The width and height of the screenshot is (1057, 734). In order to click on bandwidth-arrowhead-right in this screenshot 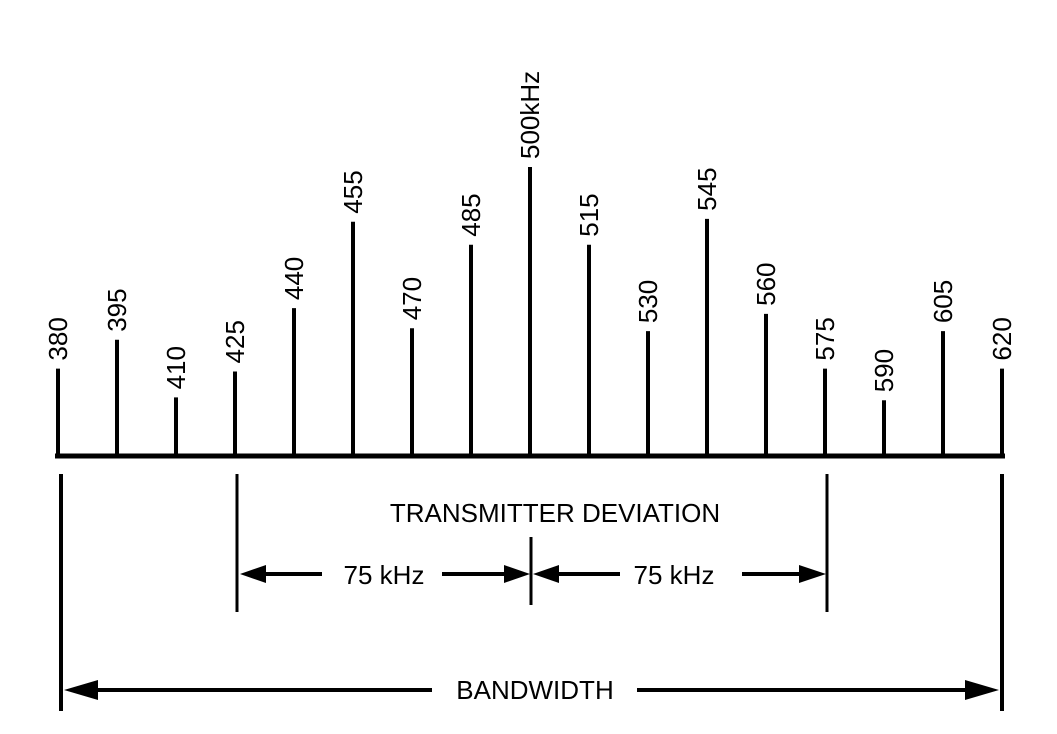, I will do `click(982, 690)`.